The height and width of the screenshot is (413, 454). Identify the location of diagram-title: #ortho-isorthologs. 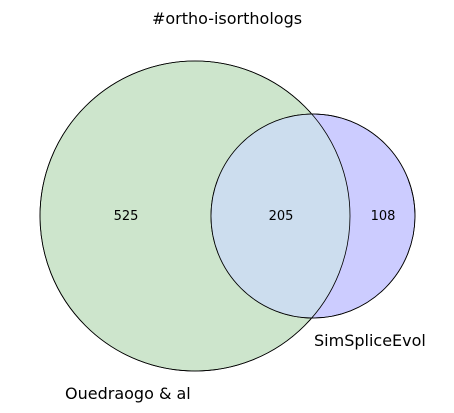
(227, 18).